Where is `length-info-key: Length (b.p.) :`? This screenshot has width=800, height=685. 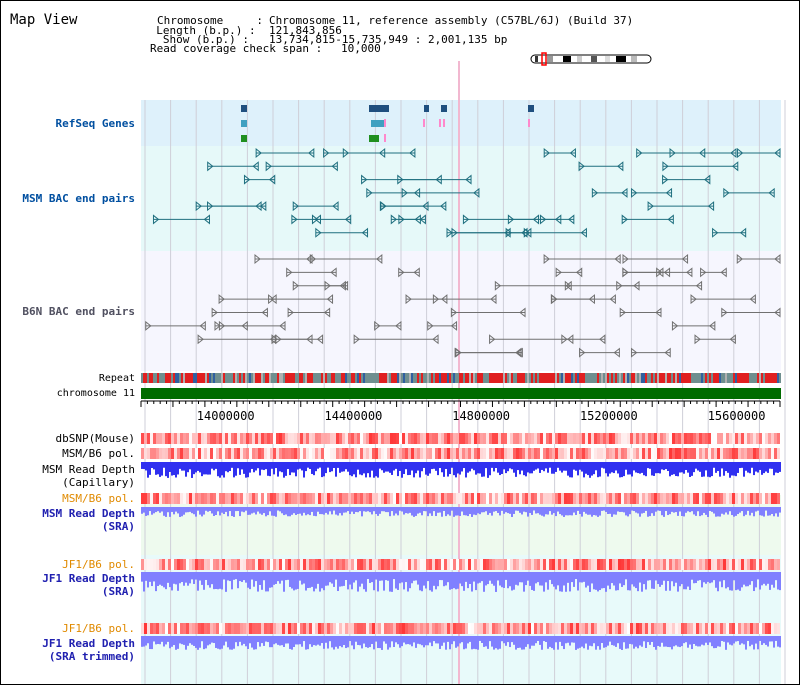 length-info-key: Length (b.p.) : is located at coordinates (199, 30).